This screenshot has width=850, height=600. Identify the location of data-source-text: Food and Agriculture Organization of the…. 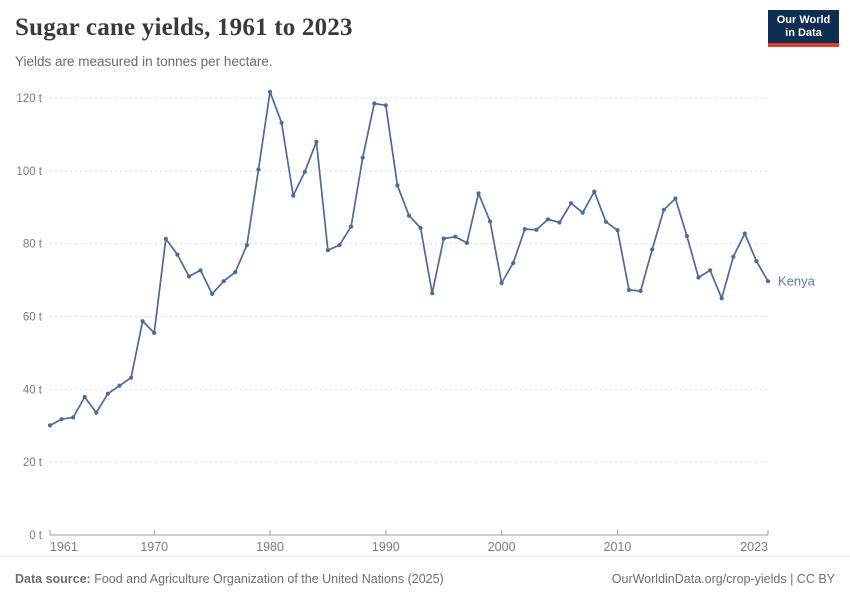
(267, 578).